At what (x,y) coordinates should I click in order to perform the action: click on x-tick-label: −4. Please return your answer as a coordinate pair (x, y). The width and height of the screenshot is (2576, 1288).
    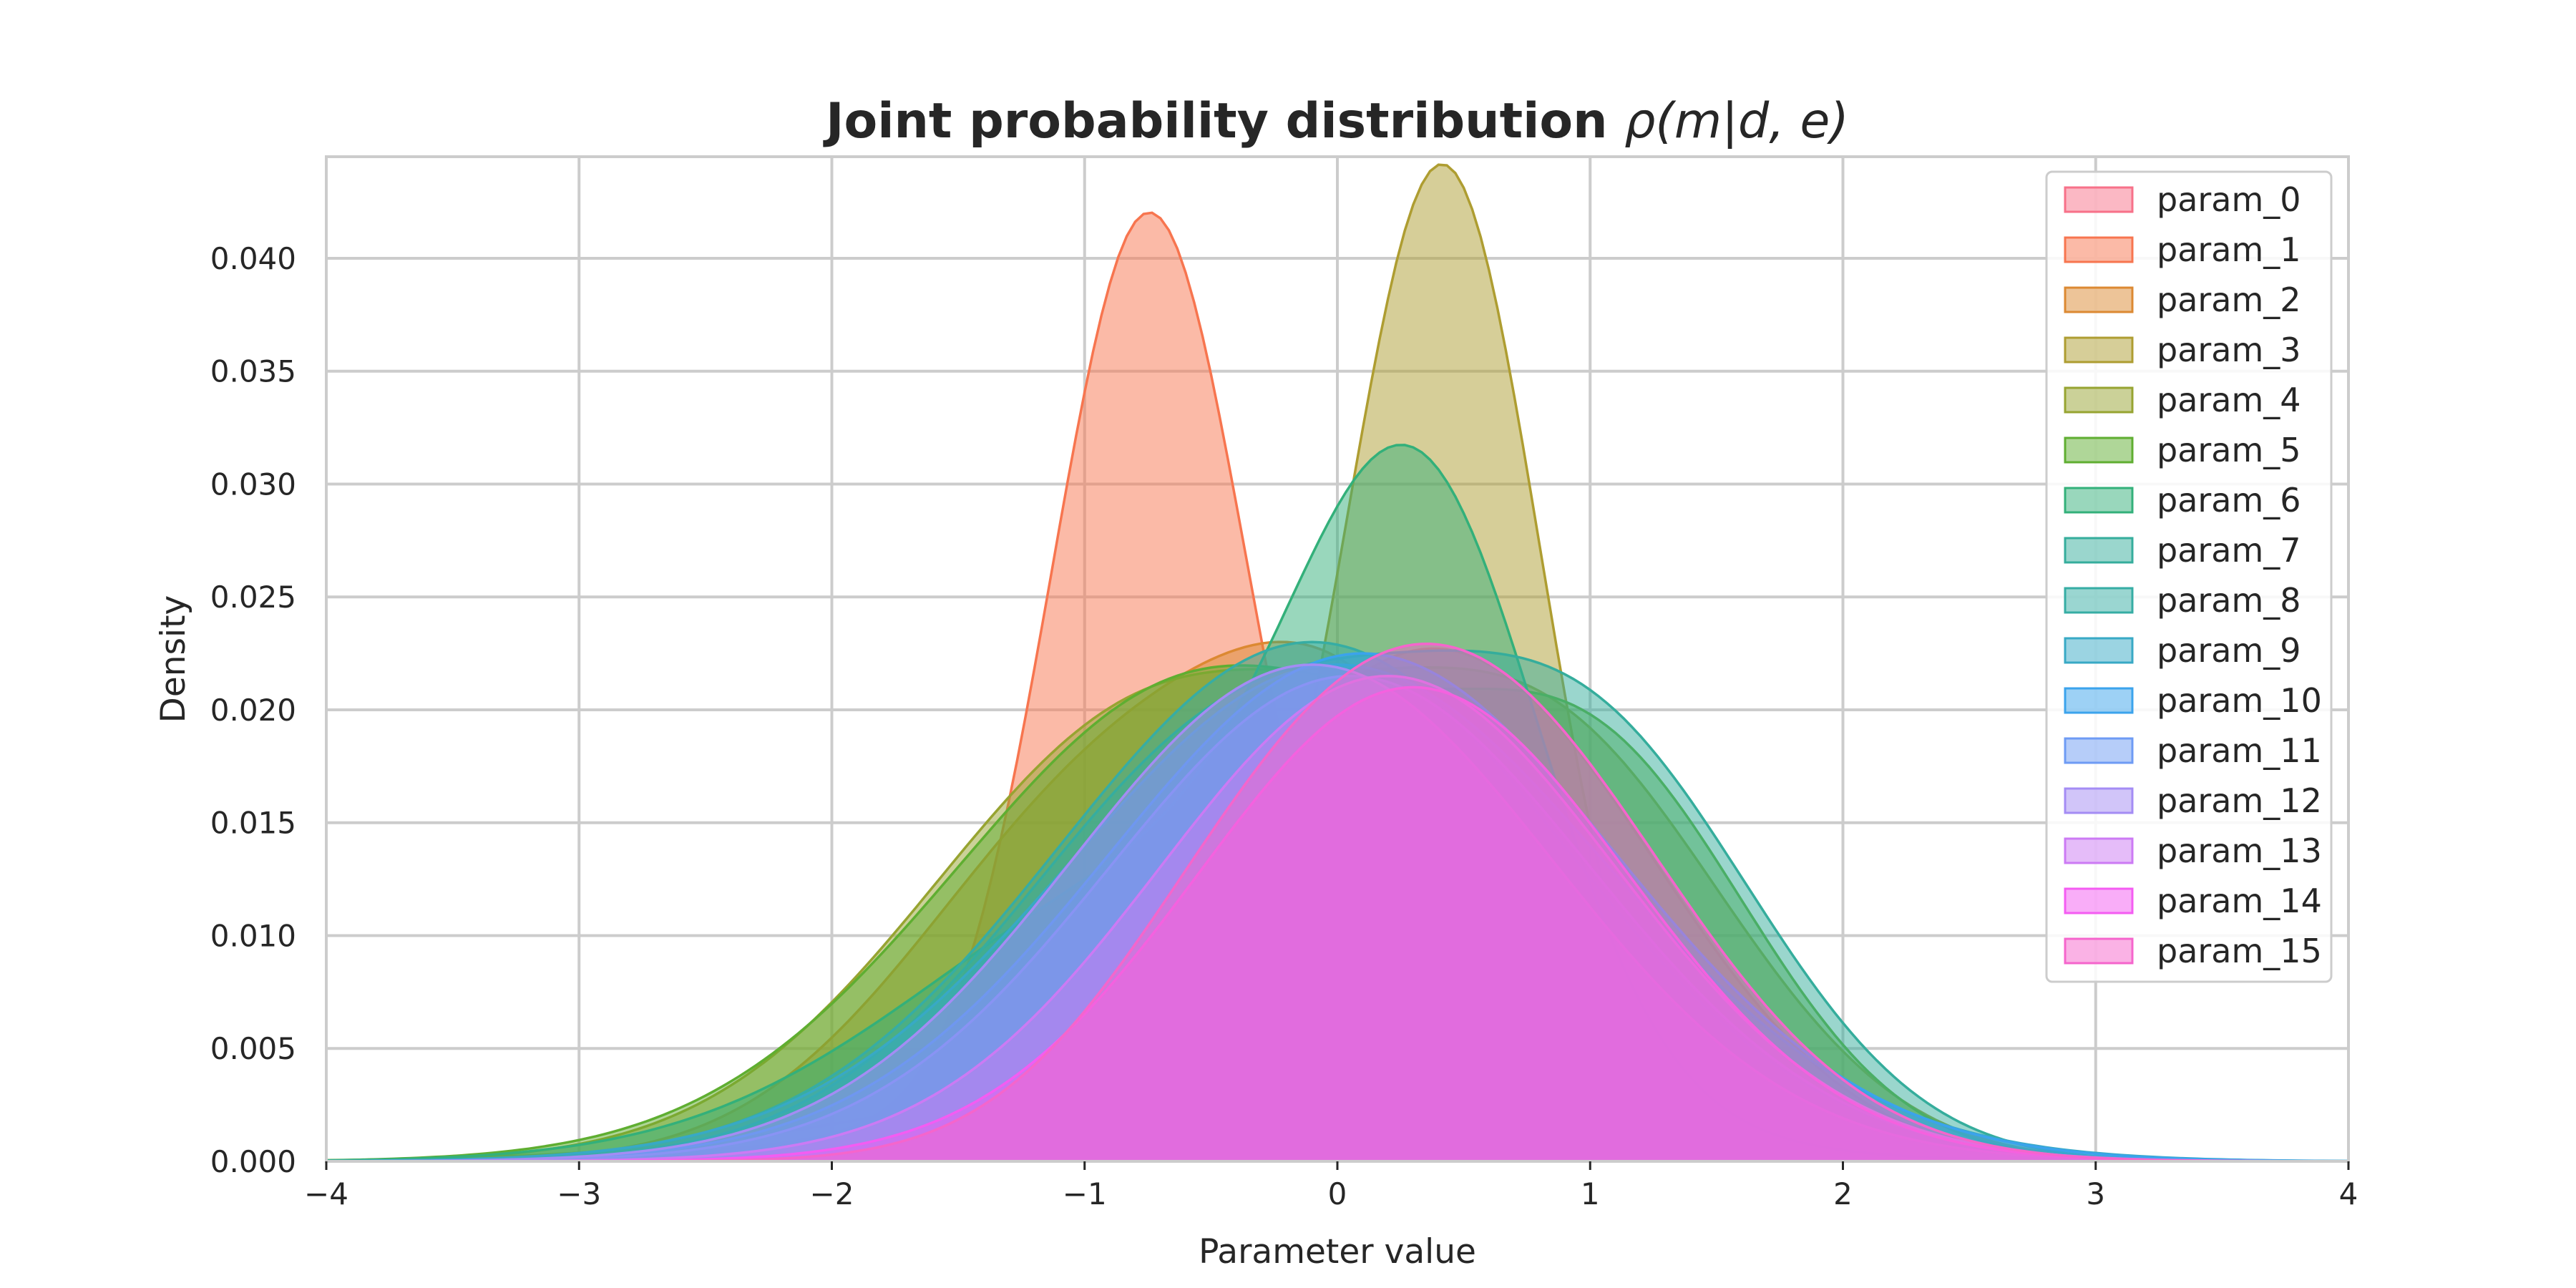
    Looking at the image, I should click on (326, 1193).